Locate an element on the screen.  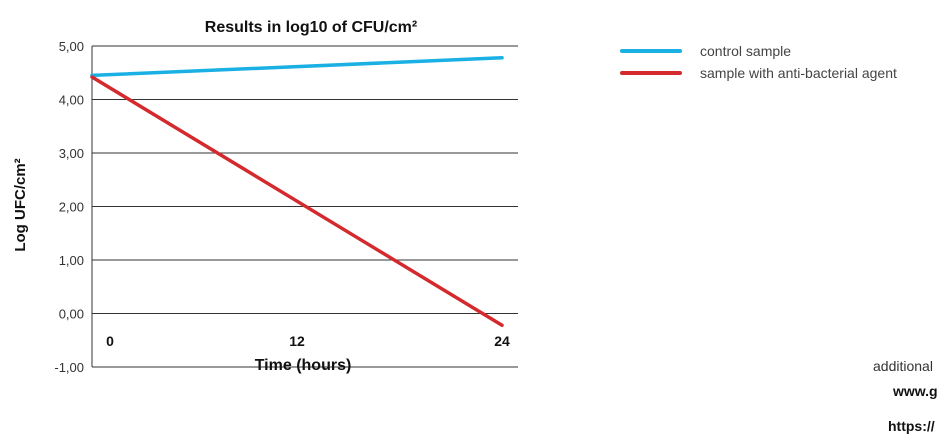
control-sample-line is located at coordinates (297, 67).